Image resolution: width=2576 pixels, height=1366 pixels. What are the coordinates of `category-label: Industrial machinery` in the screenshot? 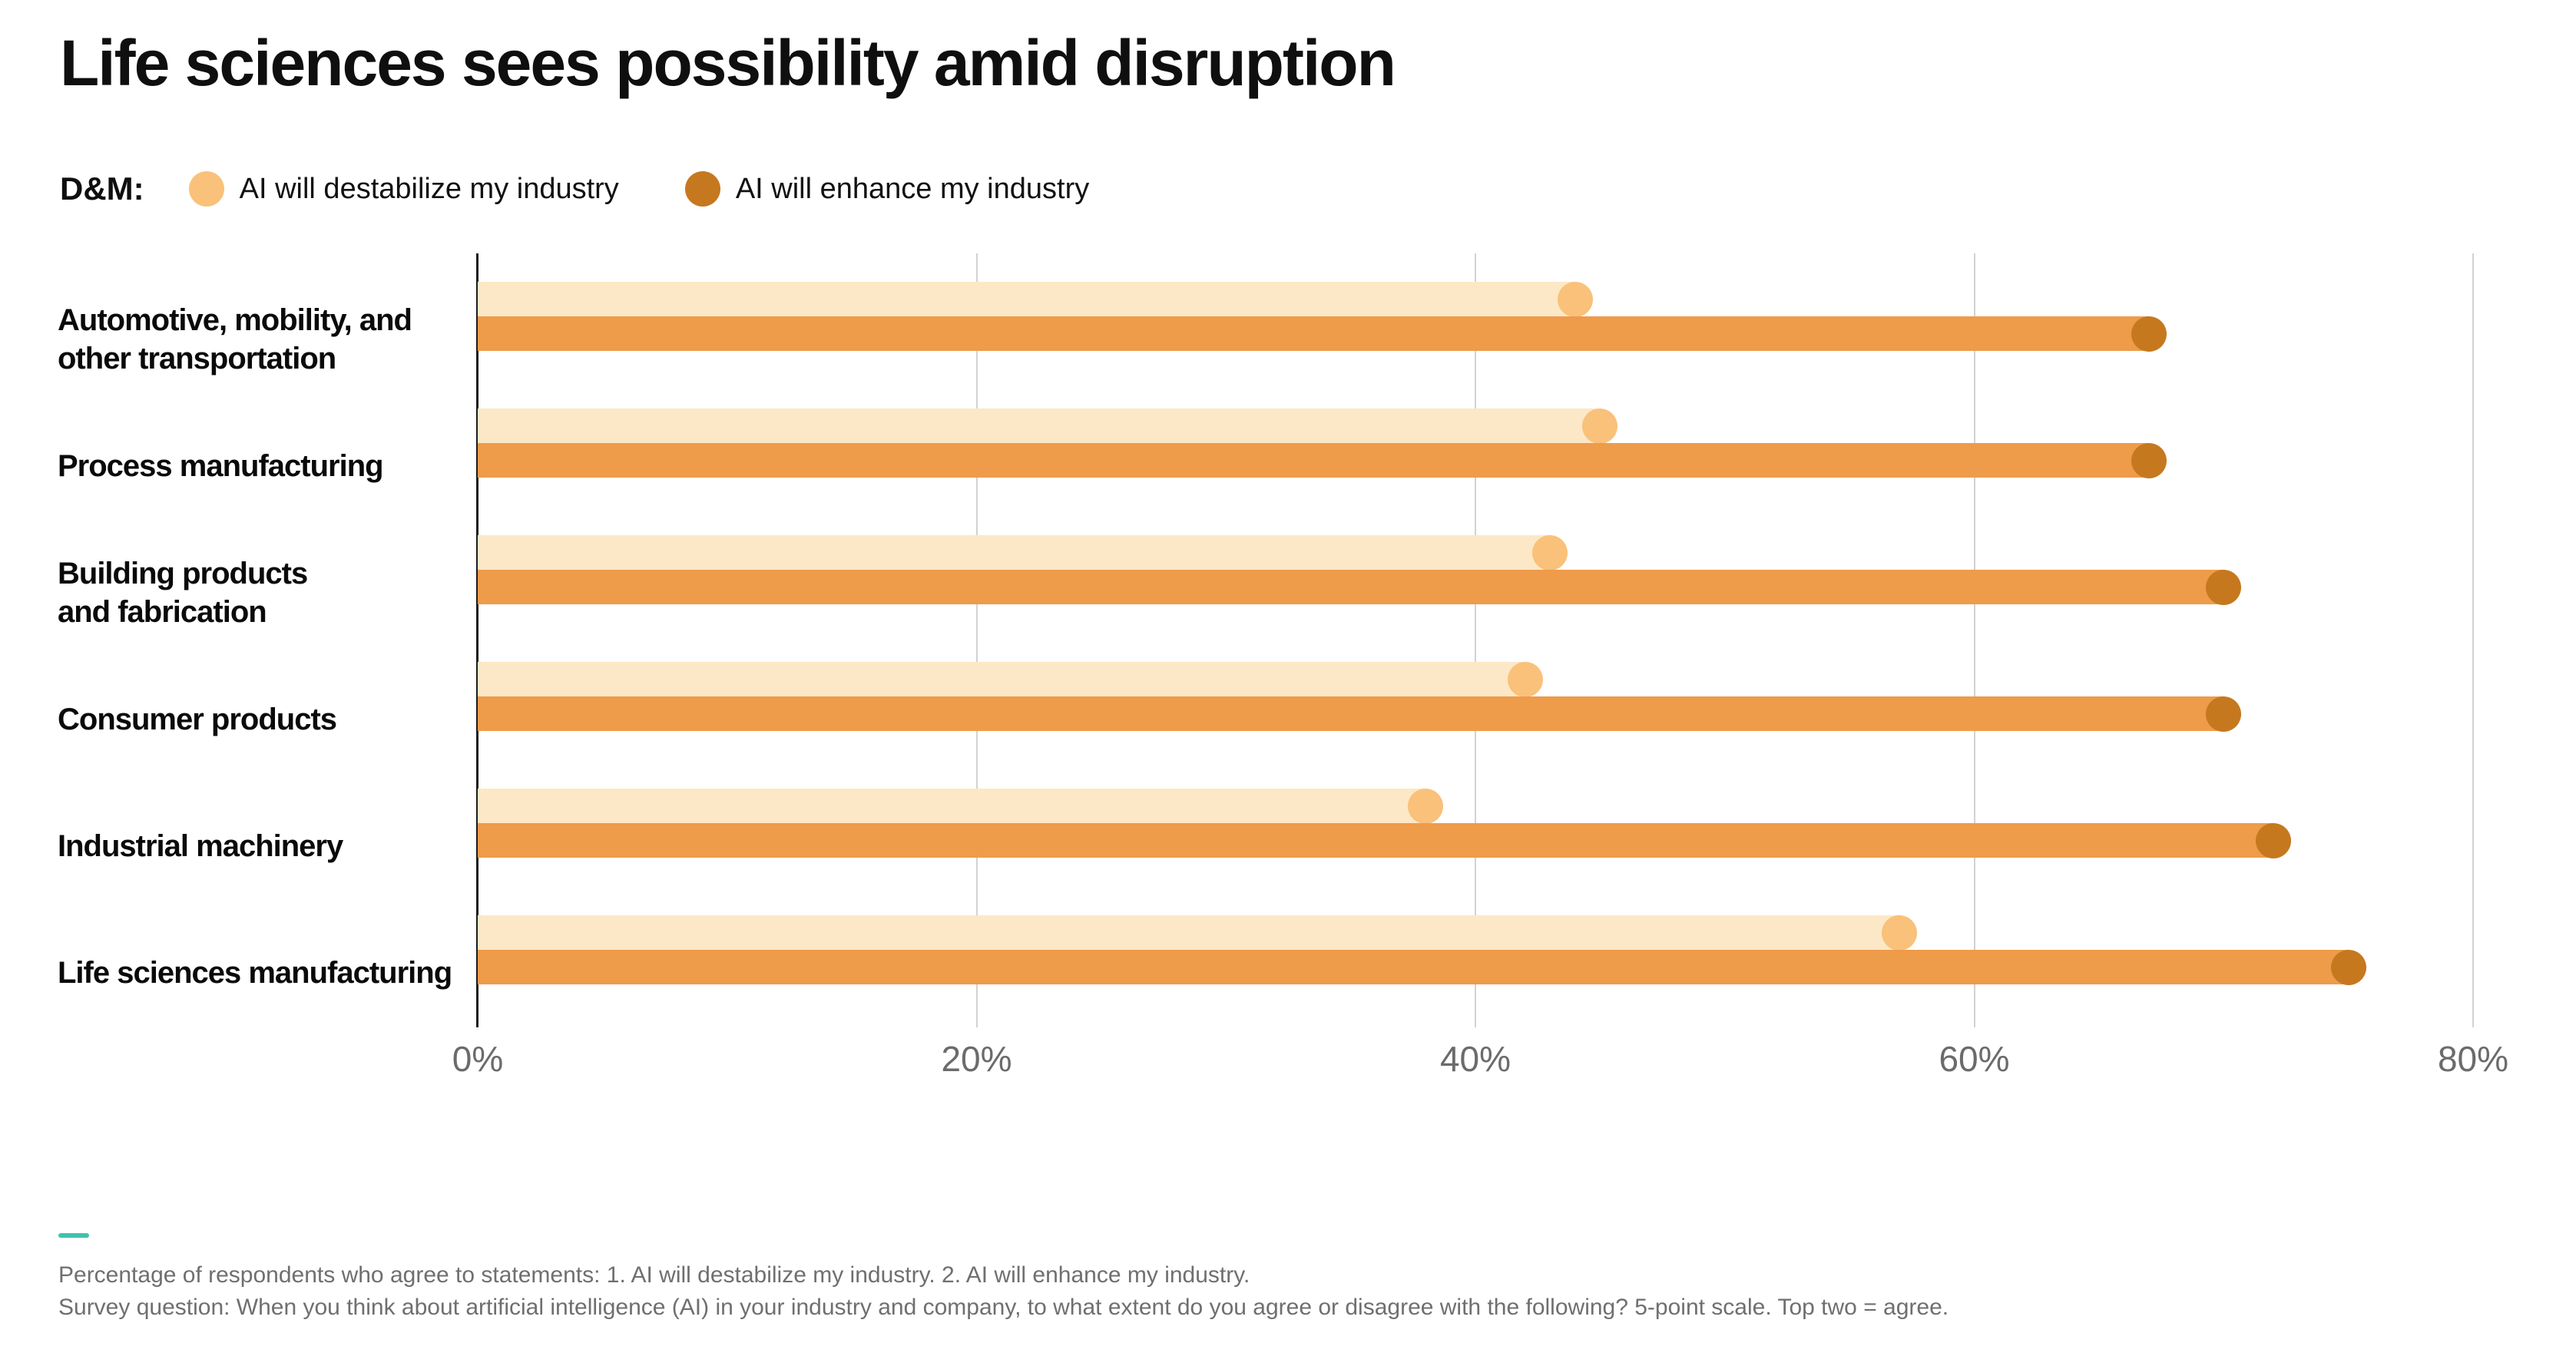 It's located at (200, 846).